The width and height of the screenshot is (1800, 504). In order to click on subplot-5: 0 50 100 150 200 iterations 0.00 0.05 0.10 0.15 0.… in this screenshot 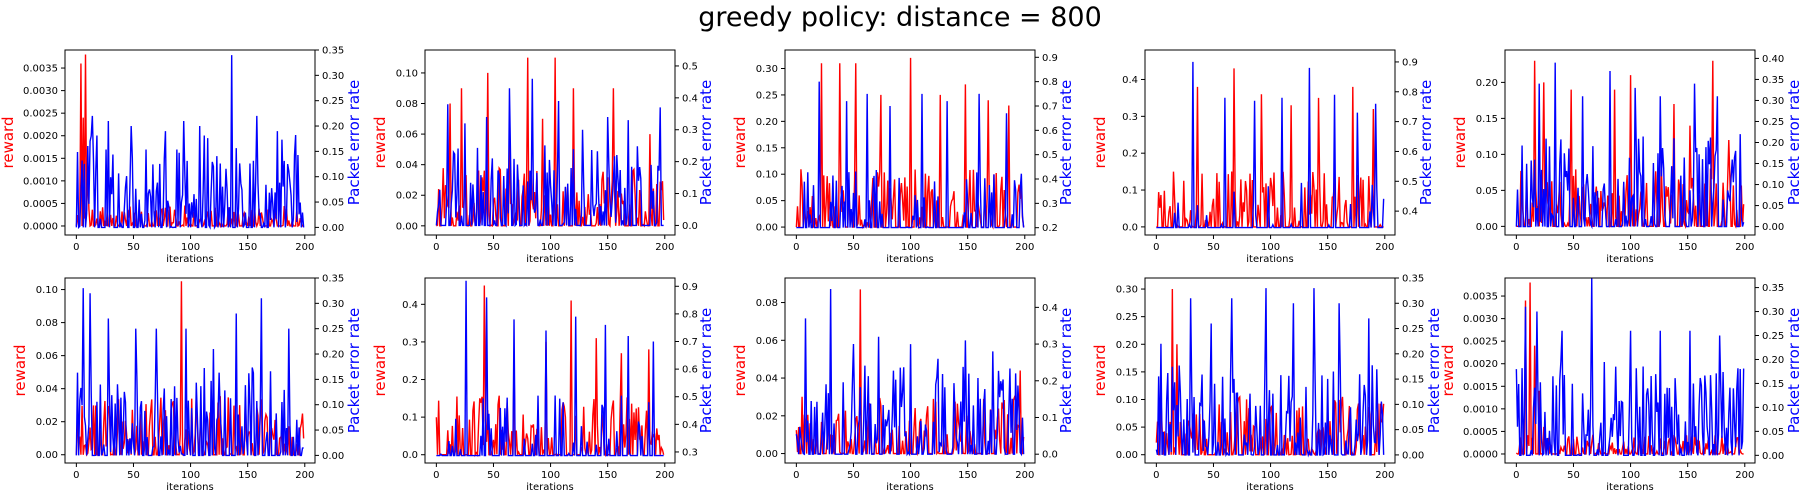, I will do `click(1625, 157)`.